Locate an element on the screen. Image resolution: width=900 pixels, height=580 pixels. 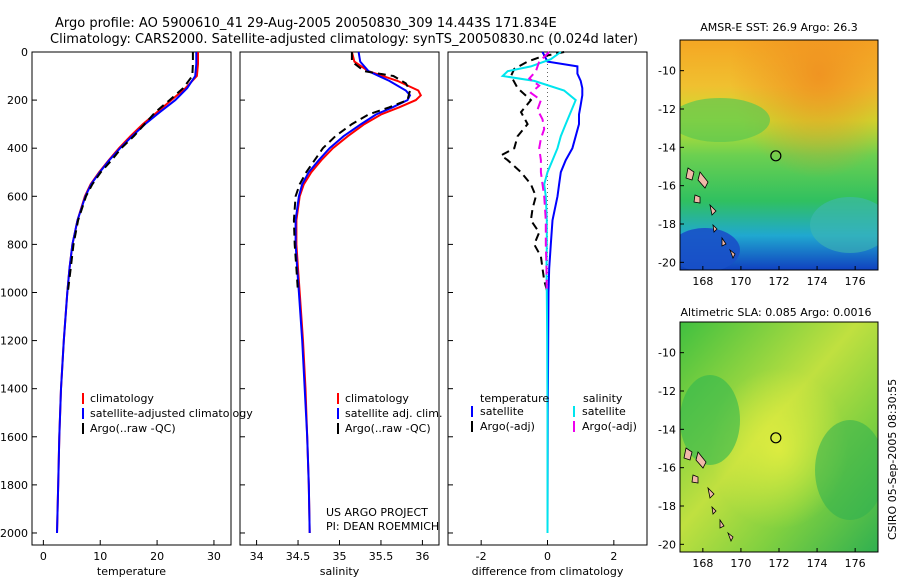
x-tick-label: 34.5 is located at coordinates (298, 556).